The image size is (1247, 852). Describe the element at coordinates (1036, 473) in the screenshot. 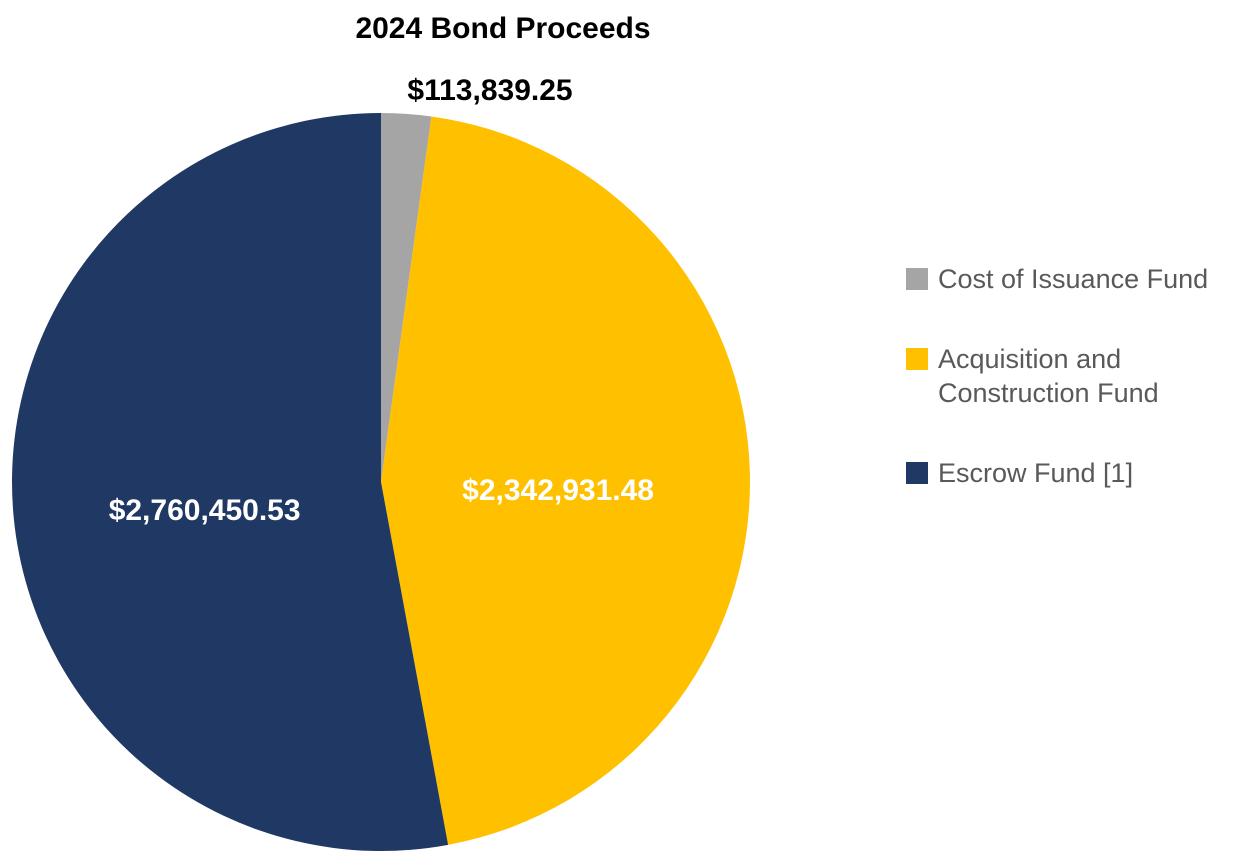

I see `legend-label: Escrow Fund [1]` at that location.